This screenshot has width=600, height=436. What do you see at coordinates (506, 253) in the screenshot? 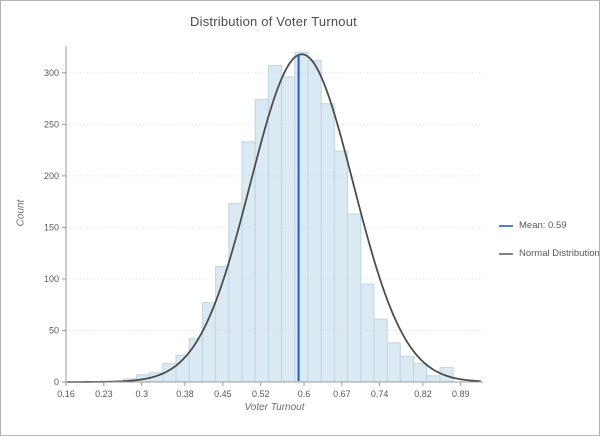
I see `normal-distribution-swatch` at bounding box center [506, 253].